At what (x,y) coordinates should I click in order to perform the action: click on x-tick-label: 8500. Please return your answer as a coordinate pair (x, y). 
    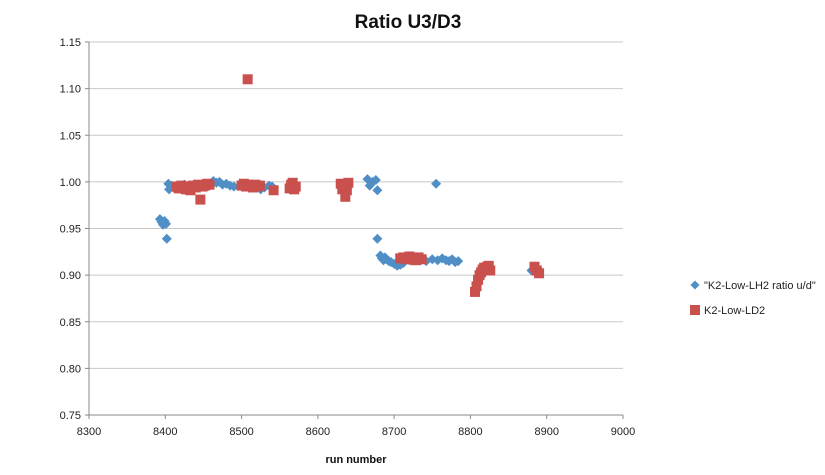
    Looking at the image, I should click on (241, 432).